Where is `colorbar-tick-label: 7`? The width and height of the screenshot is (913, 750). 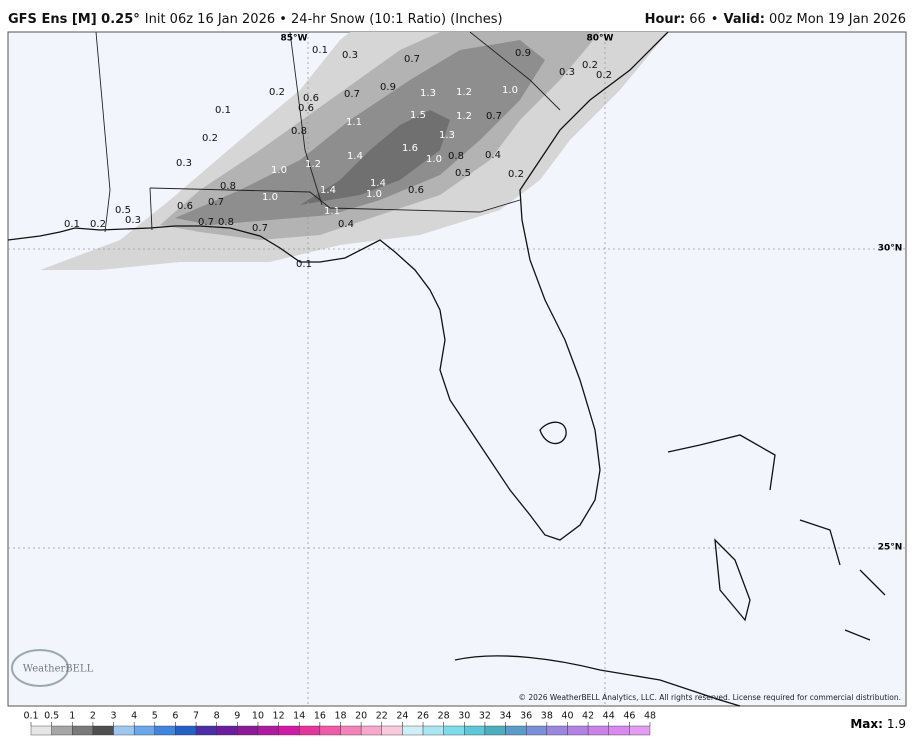 colorbar-tick-label: 7 is located at coordinates (196, 716).